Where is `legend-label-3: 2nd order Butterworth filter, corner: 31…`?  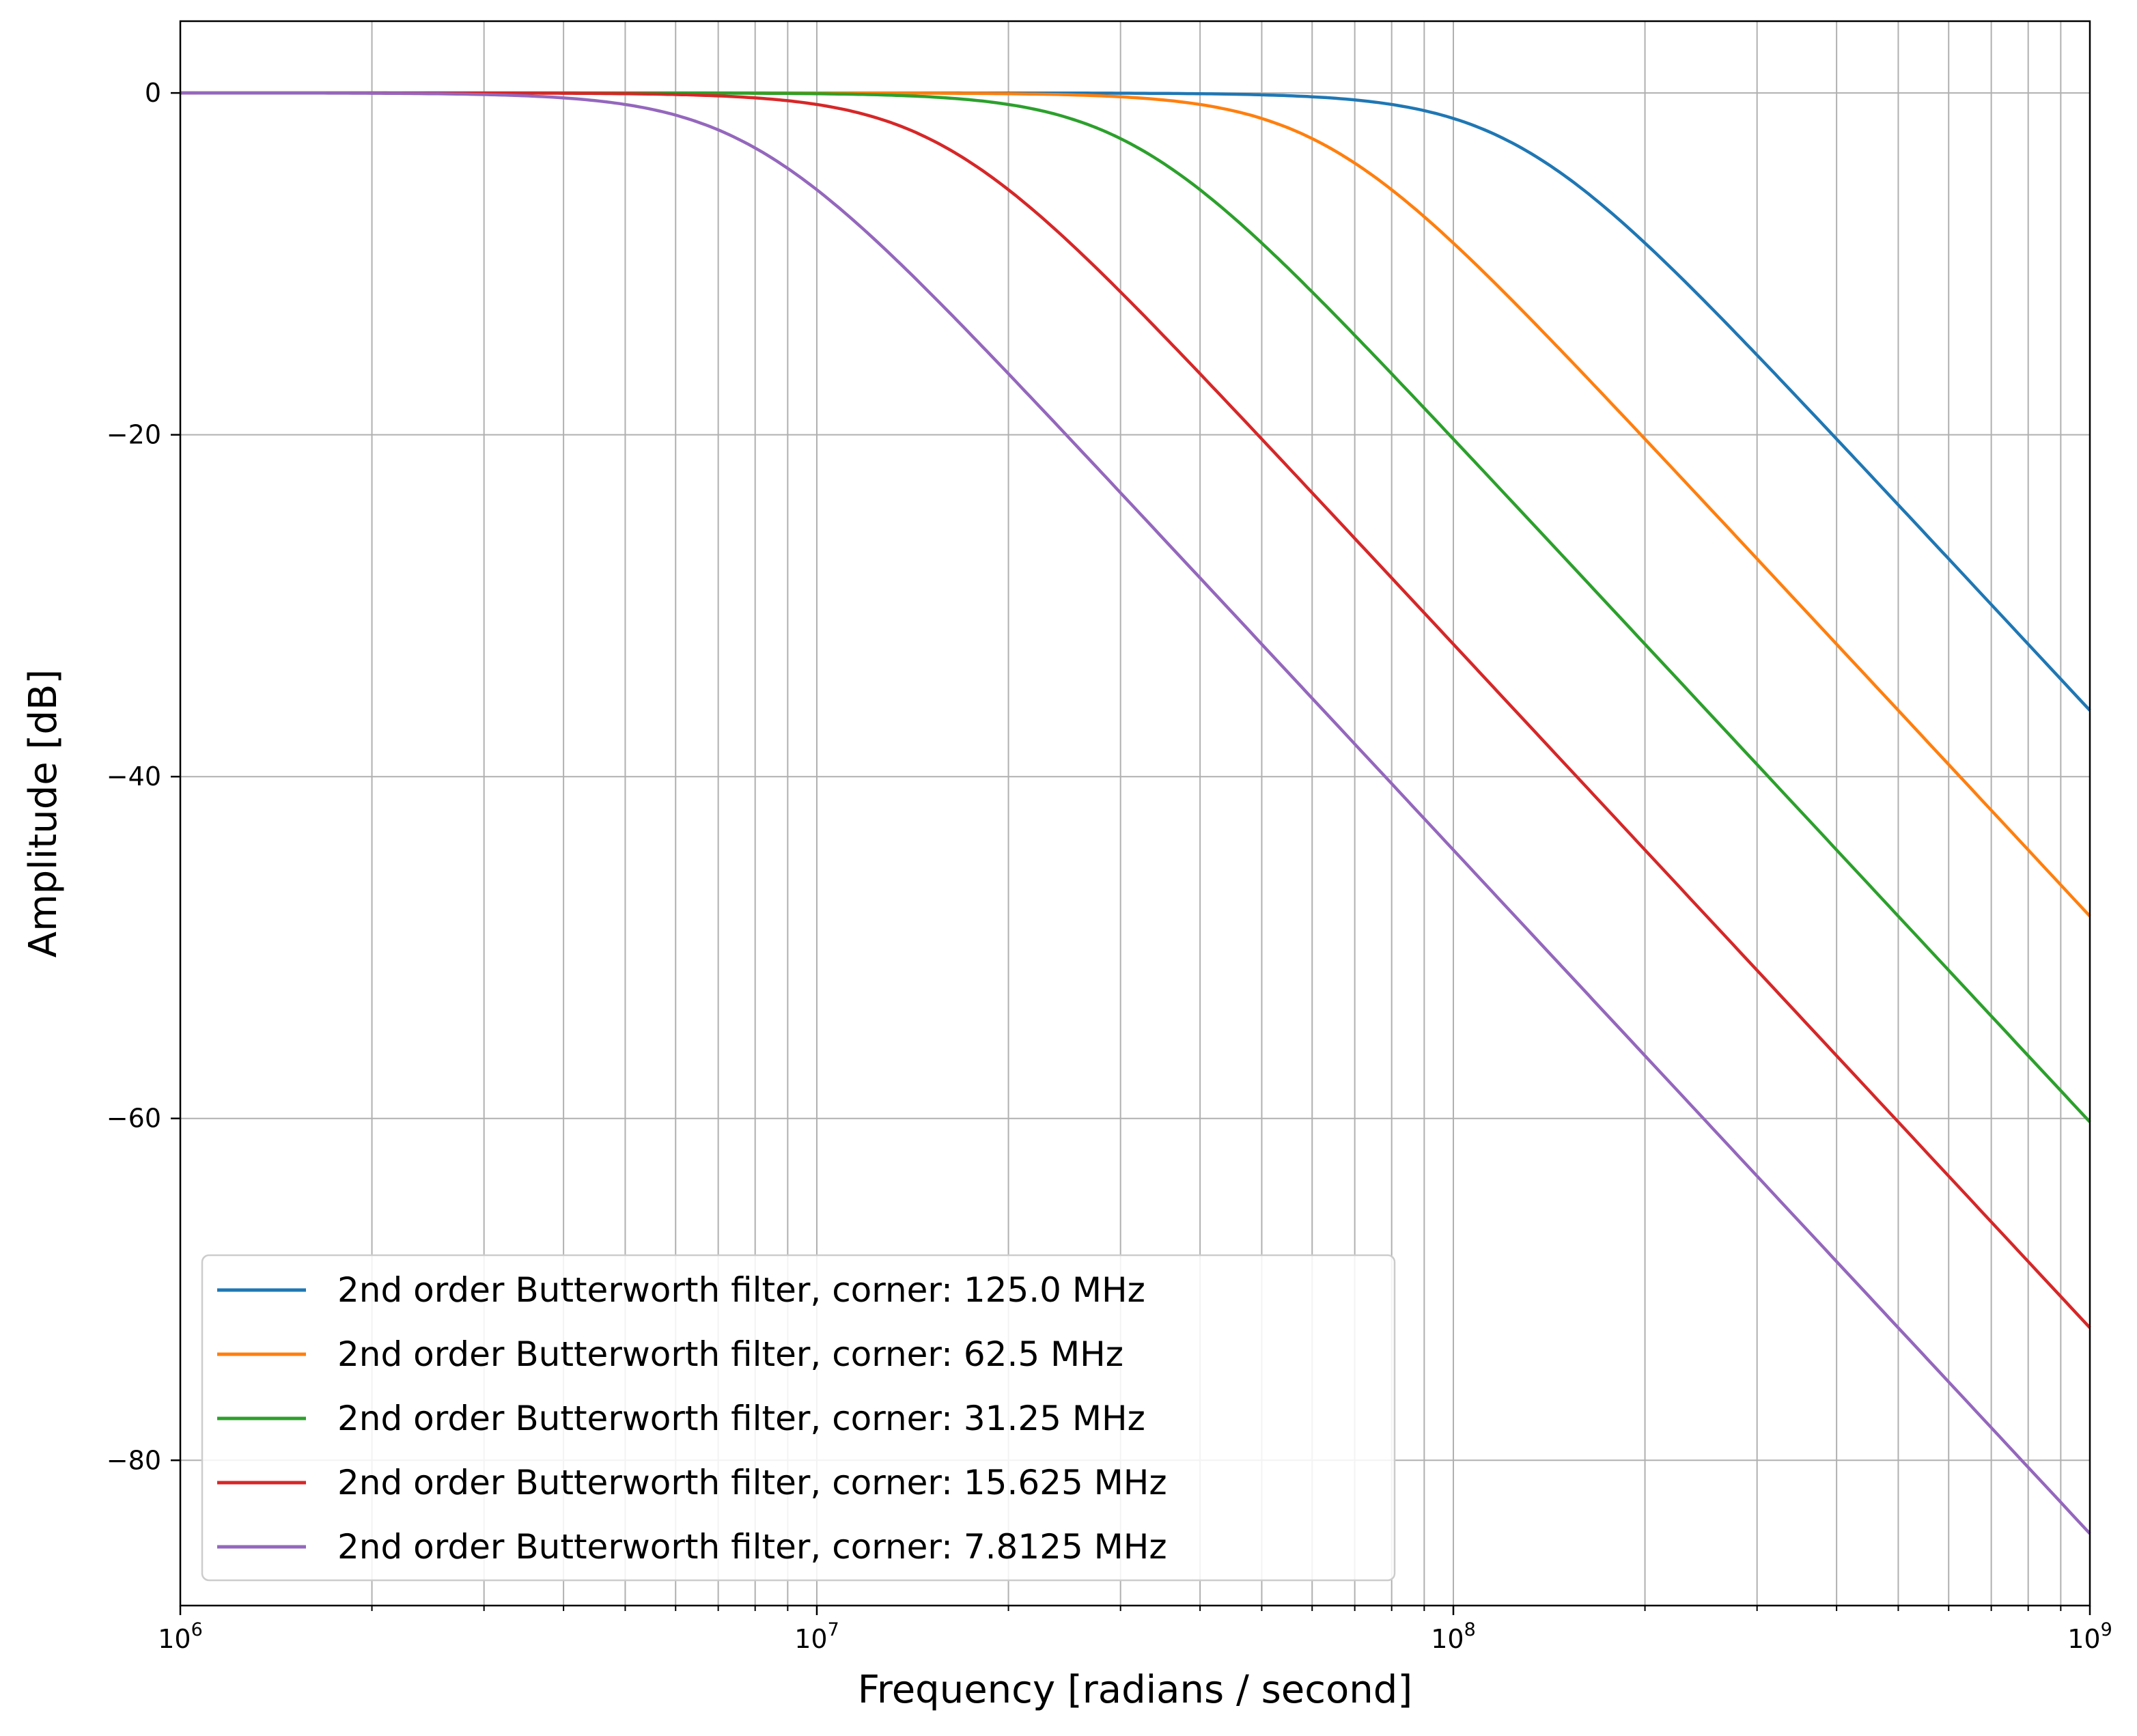
legend-label-3: 2nd order Butterworth filter, corner: 31… is located at coordinates (741, 1419).